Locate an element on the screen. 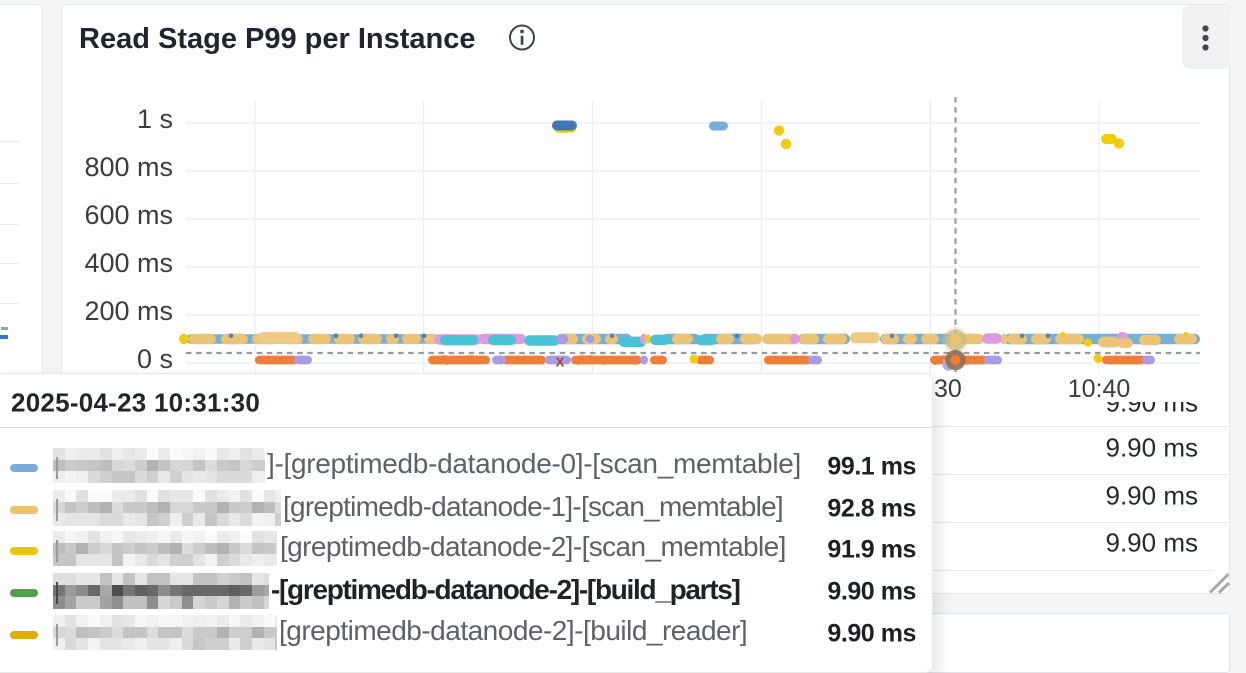 The width and height of the screenshot is (1246, 673). svg-text: 10:40 is located at coordinates (1099, 389).